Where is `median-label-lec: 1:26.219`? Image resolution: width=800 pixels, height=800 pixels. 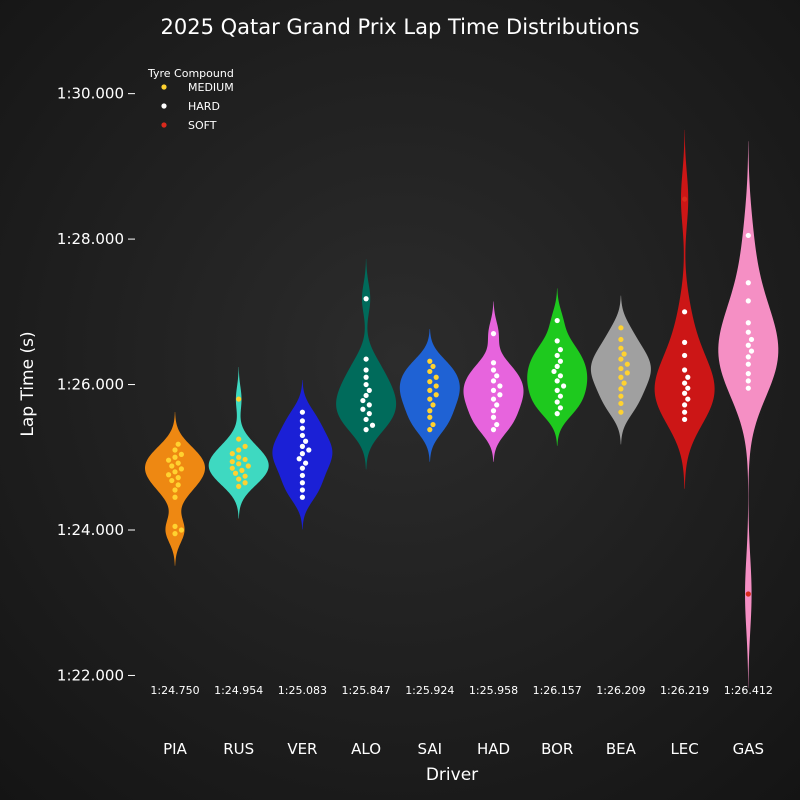 median-label-lec: 1:26.219 is located at coordinates (684, 690).